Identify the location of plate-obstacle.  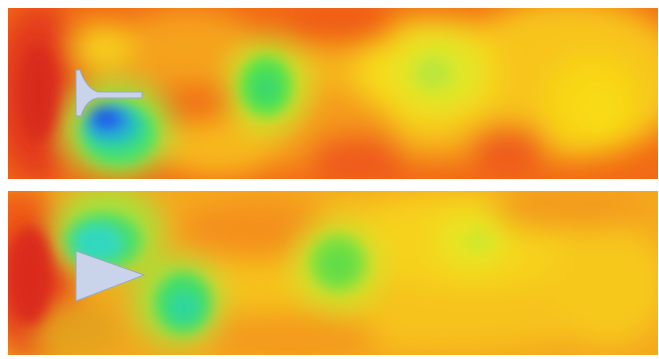
(109, 93).